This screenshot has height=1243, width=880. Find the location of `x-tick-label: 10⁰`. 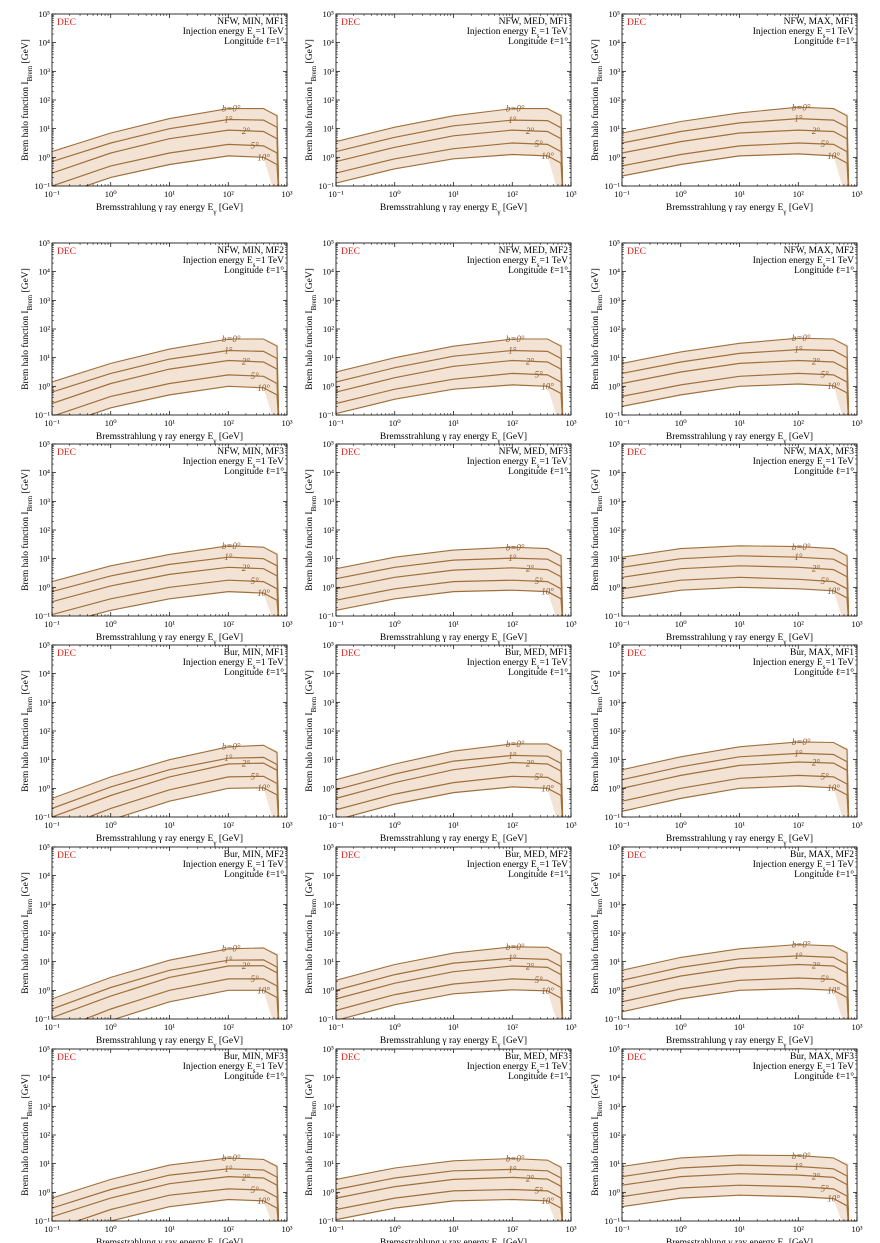

x-tick-label: 10⁰ is located at coordinates (395, 423).